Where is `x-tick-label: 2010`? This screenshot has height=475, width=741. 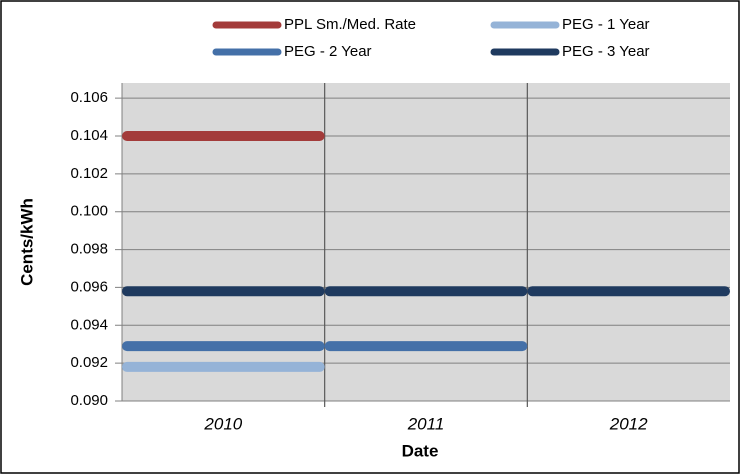
x-tick-label: 2010 is located at coordinates (222, 423).